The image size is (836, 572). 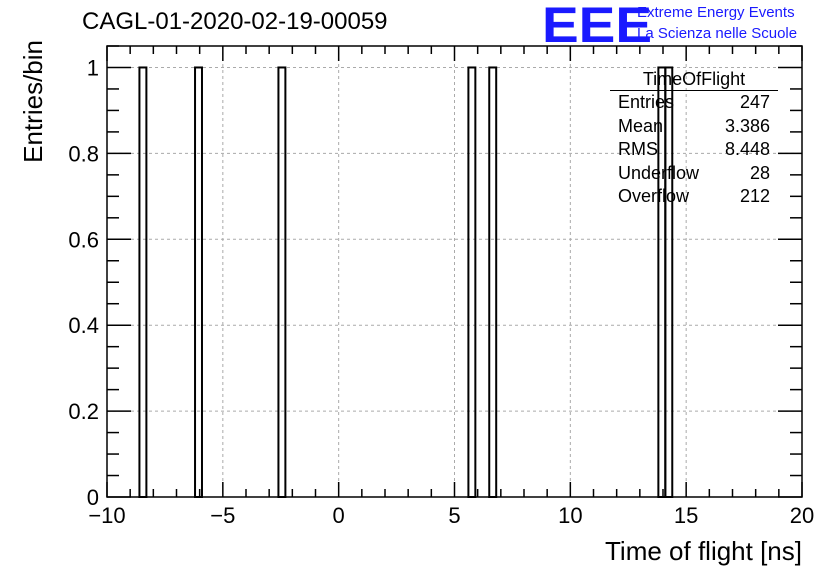 I want to click on x-axis-label: Time of flight [ns], so click(x=703, y=551).